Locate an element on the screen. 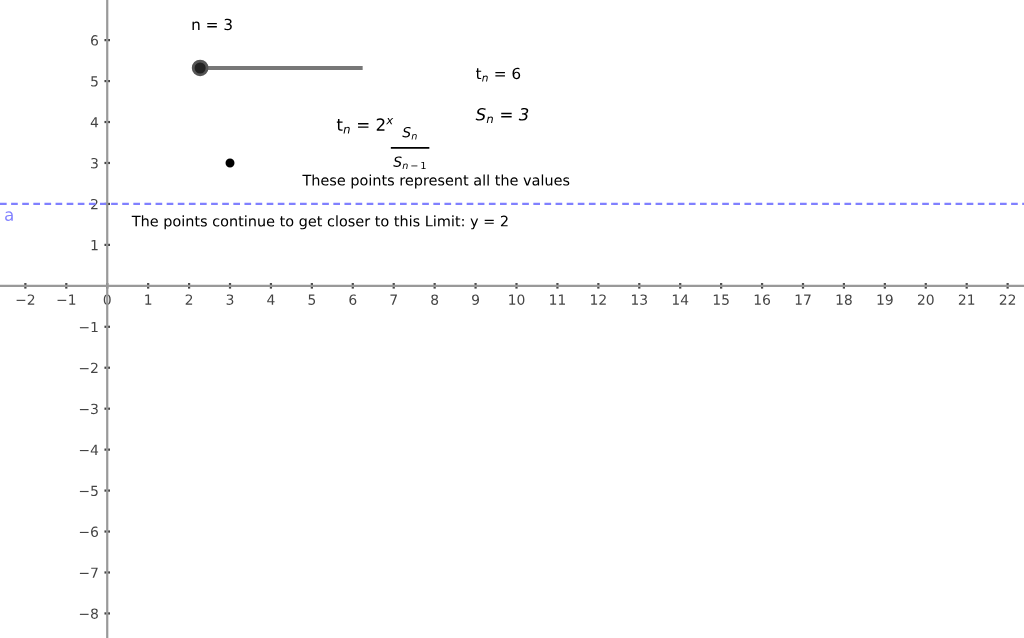 The width and height of the screenshot is (1024, 638). annotation: S$_{n}$ = 3 is located at coordinates (502, 115).